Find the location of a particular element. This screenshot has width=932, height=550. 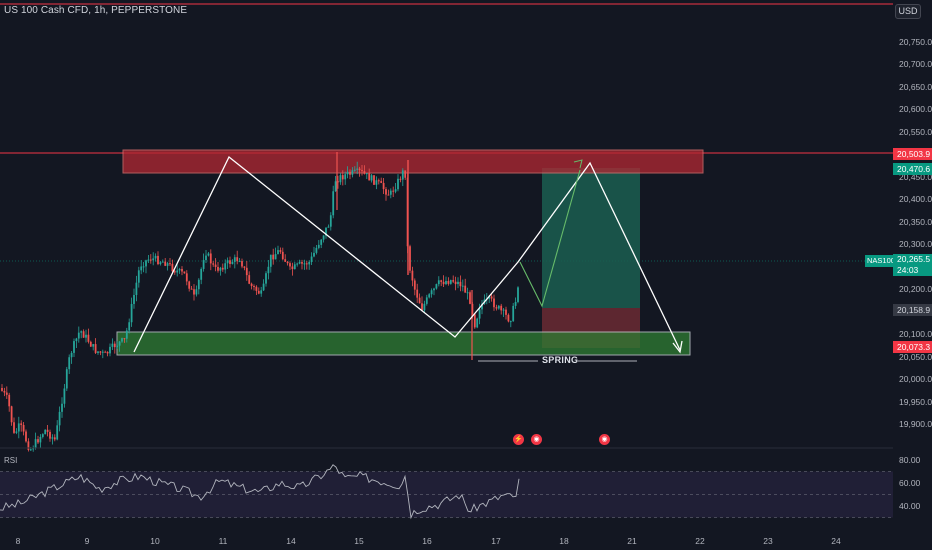

support-price-tag: 20,073.3 is located at coordinates (912, 347).